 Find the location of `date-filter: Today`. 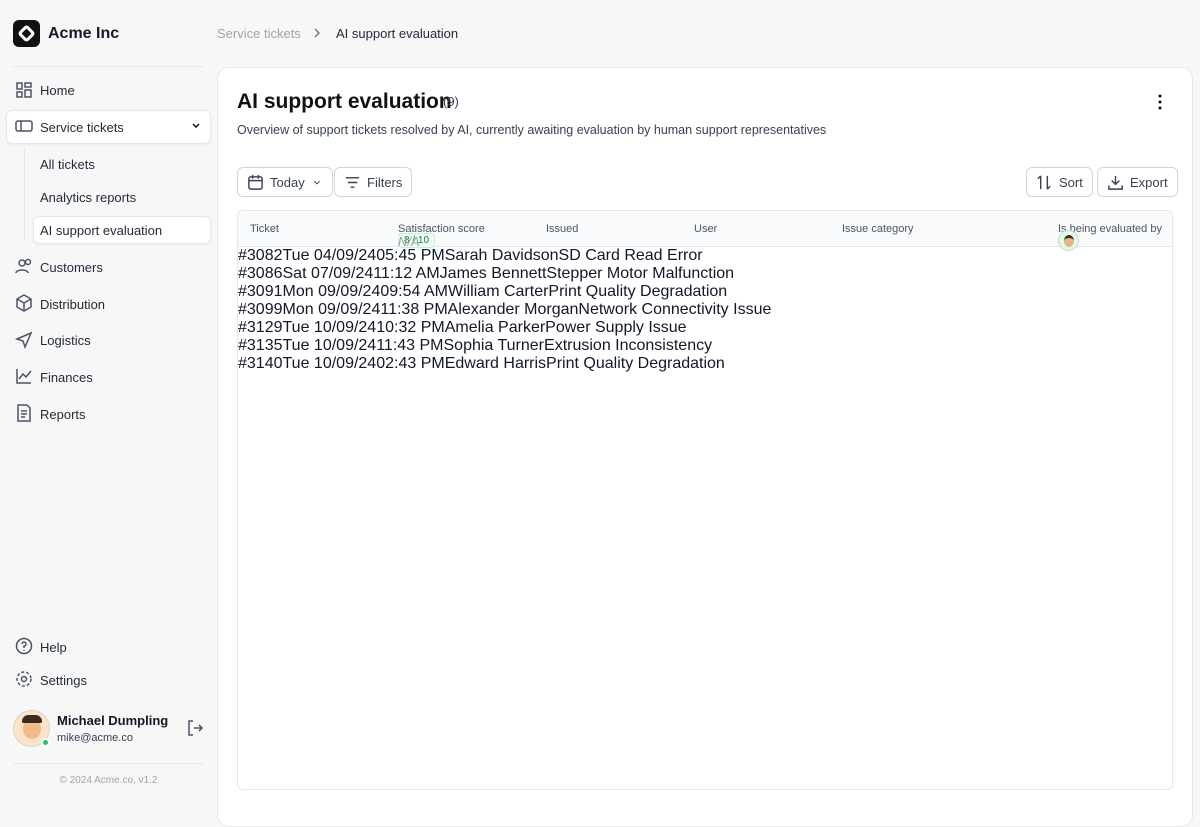

date-filter: Today is located at coordinates (285, 182).